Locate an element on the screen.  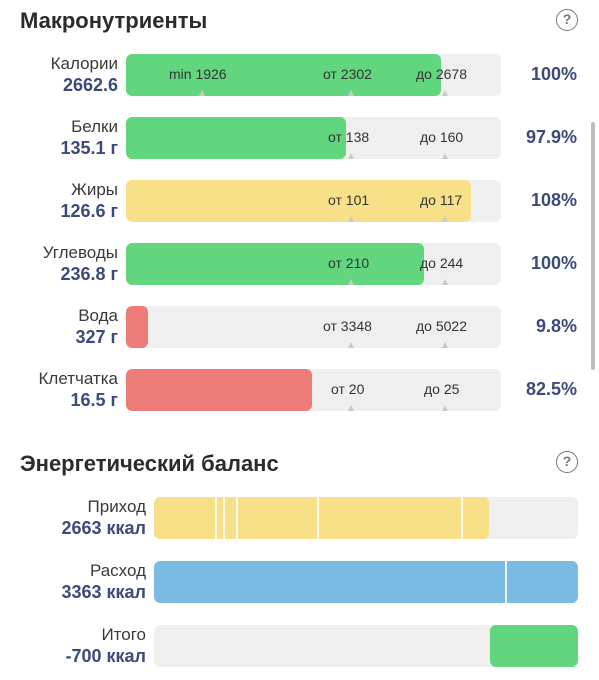
energy-label: Расход 3363 ккал is located at coordinates (103, 582).